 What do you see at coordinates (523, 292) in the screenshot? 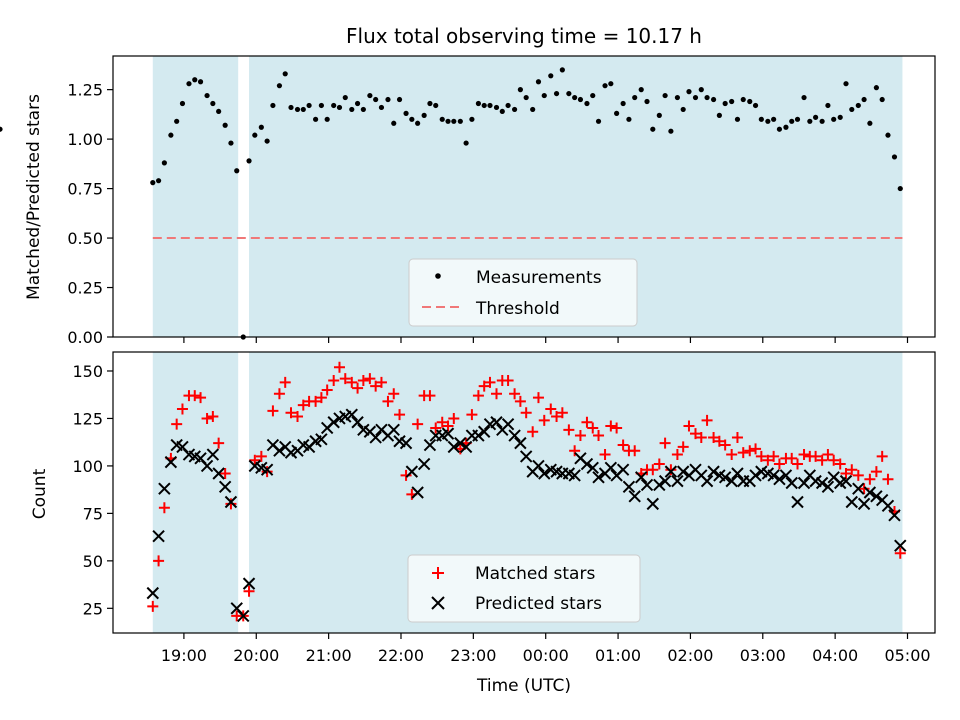
I see `top-legend: Measurements Threshold` at bounding box center [523, 292].